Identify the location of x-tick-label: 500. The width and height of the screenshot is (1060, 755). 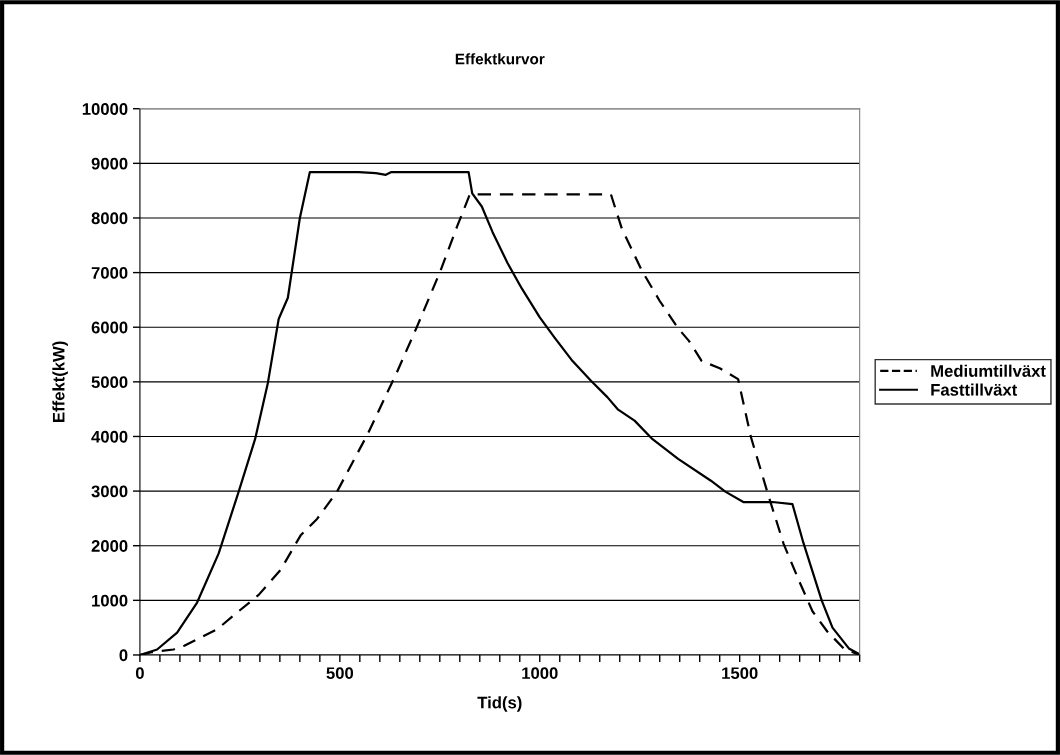
(340, 673).